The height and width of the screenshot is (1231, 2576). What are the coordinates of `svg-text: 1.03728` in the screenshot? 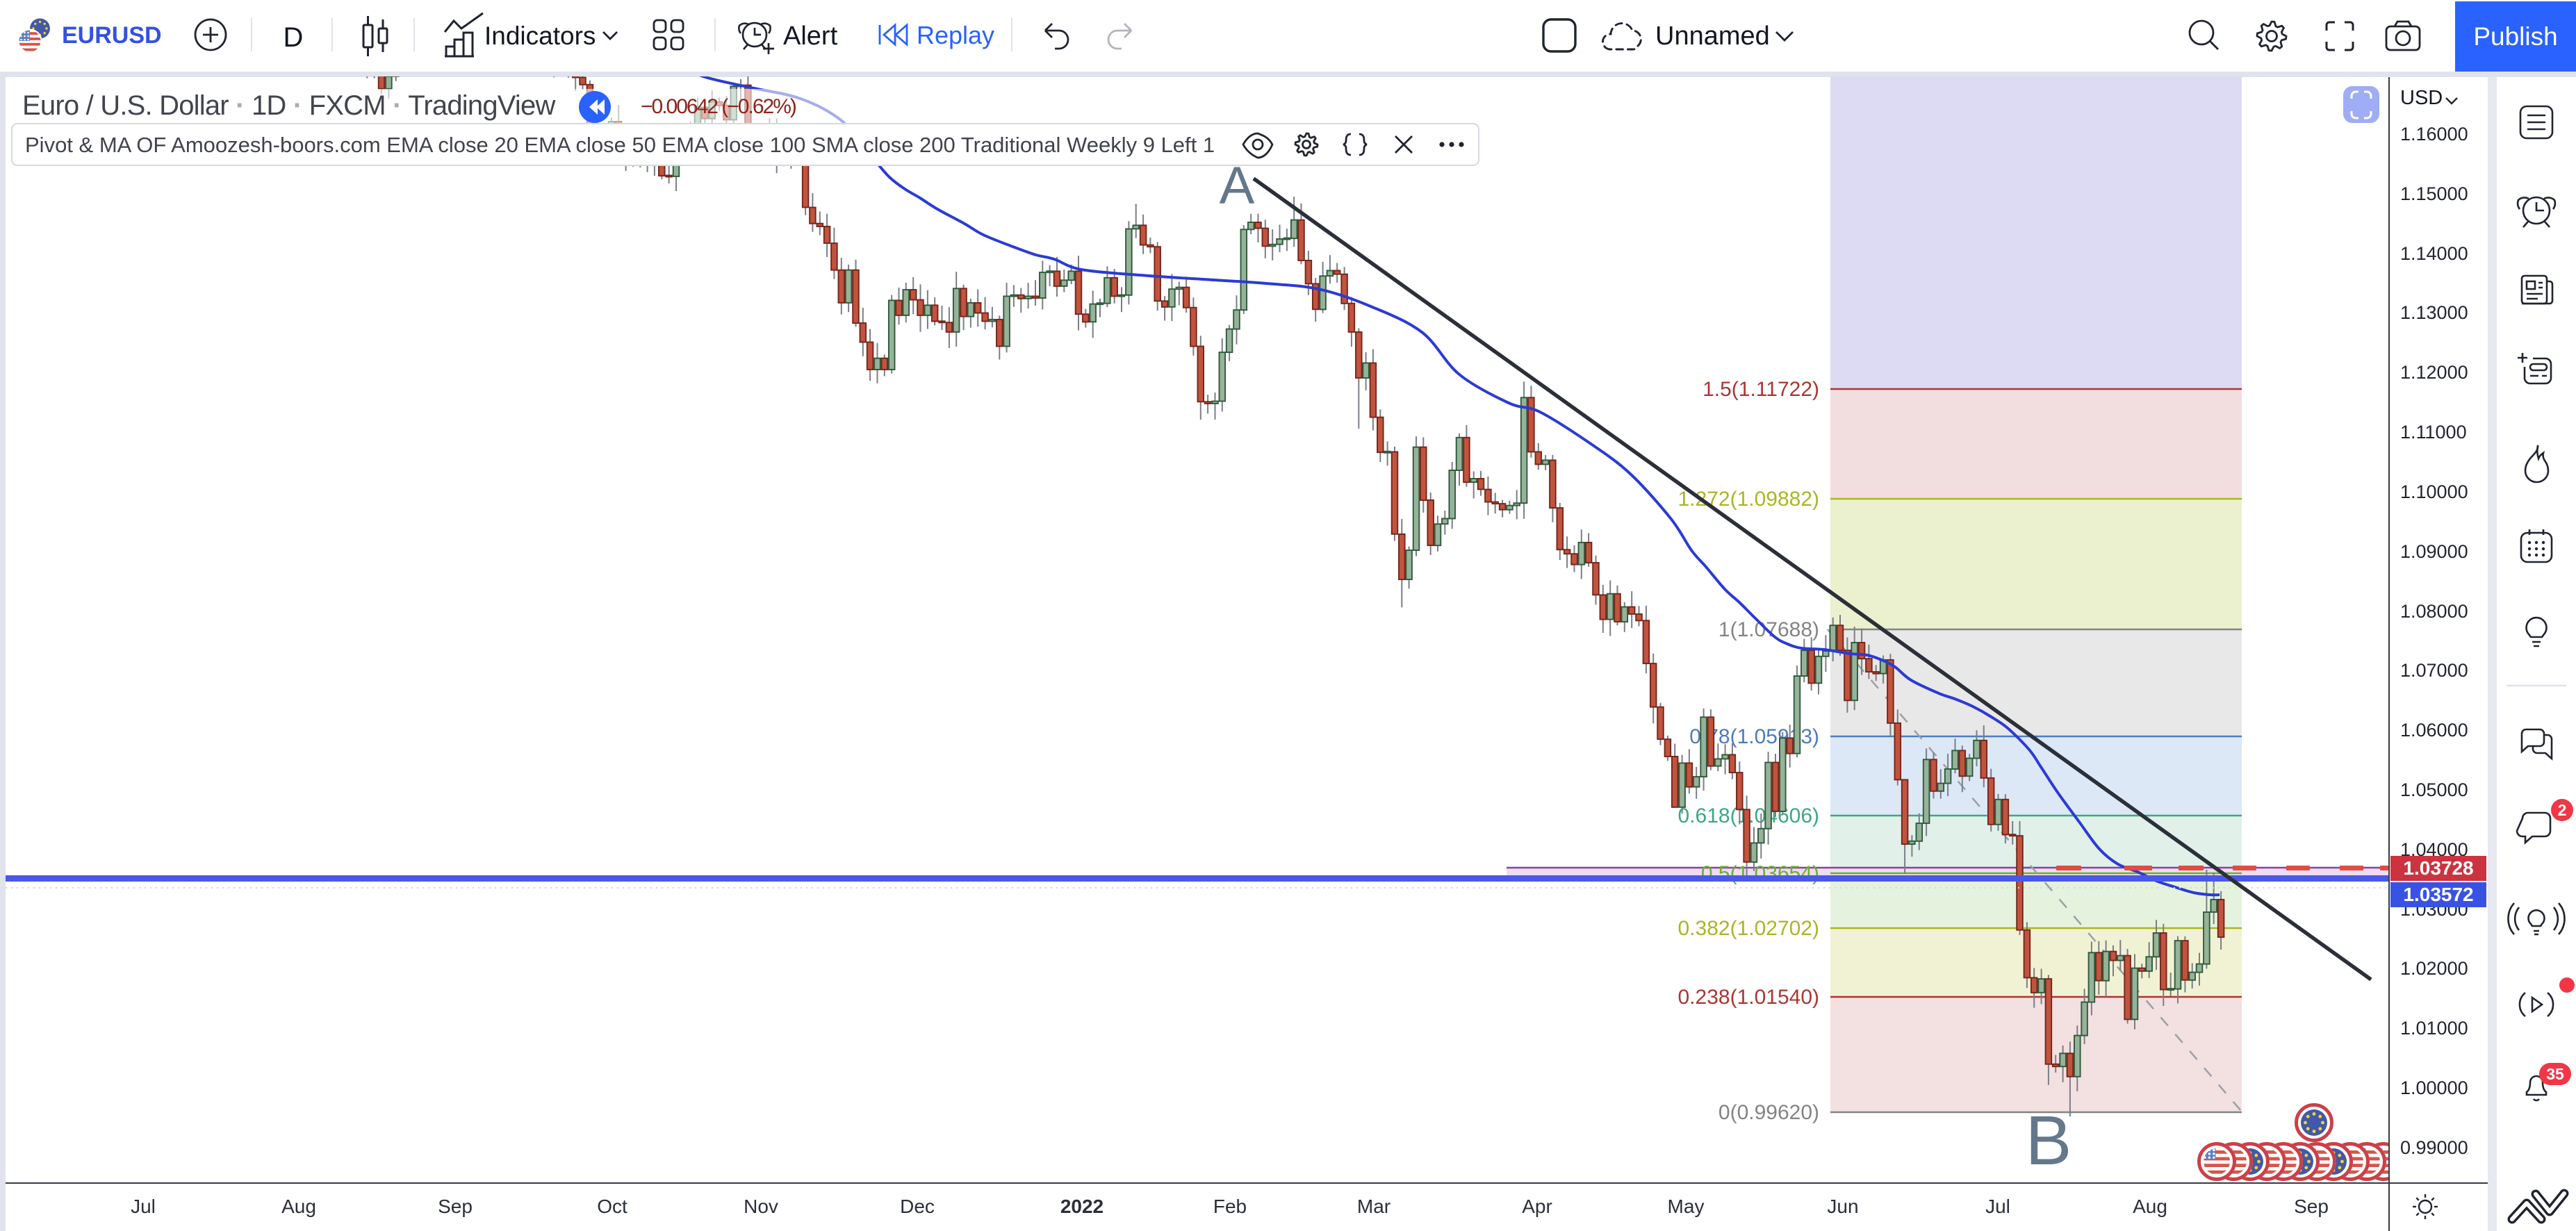 It's located at (2438, 868).